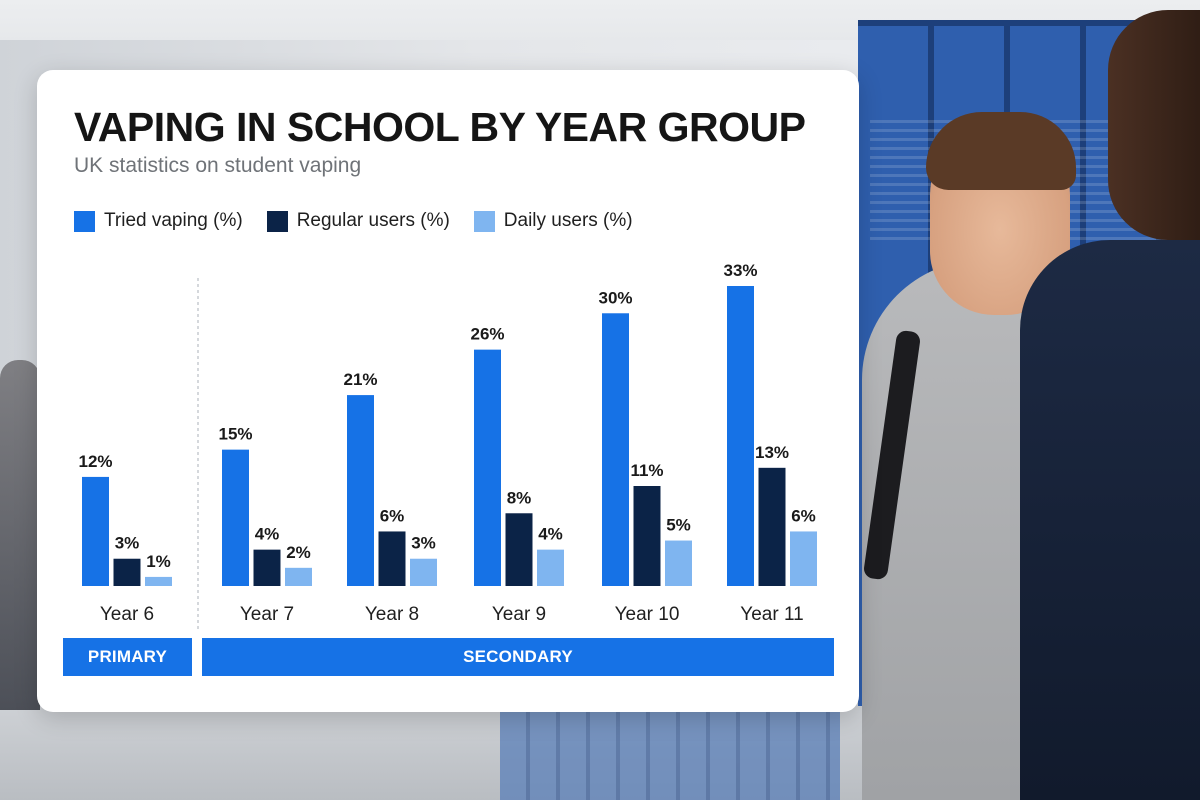  I want to click on category-label-year-10: Year 10, so click(647, 614).